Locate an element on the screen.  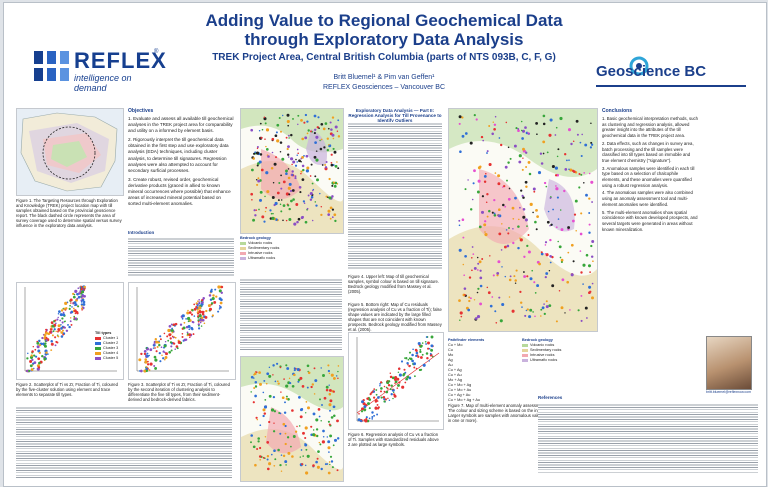
legend-label: Sedimentary rocks is located at coordinates (546, 350).